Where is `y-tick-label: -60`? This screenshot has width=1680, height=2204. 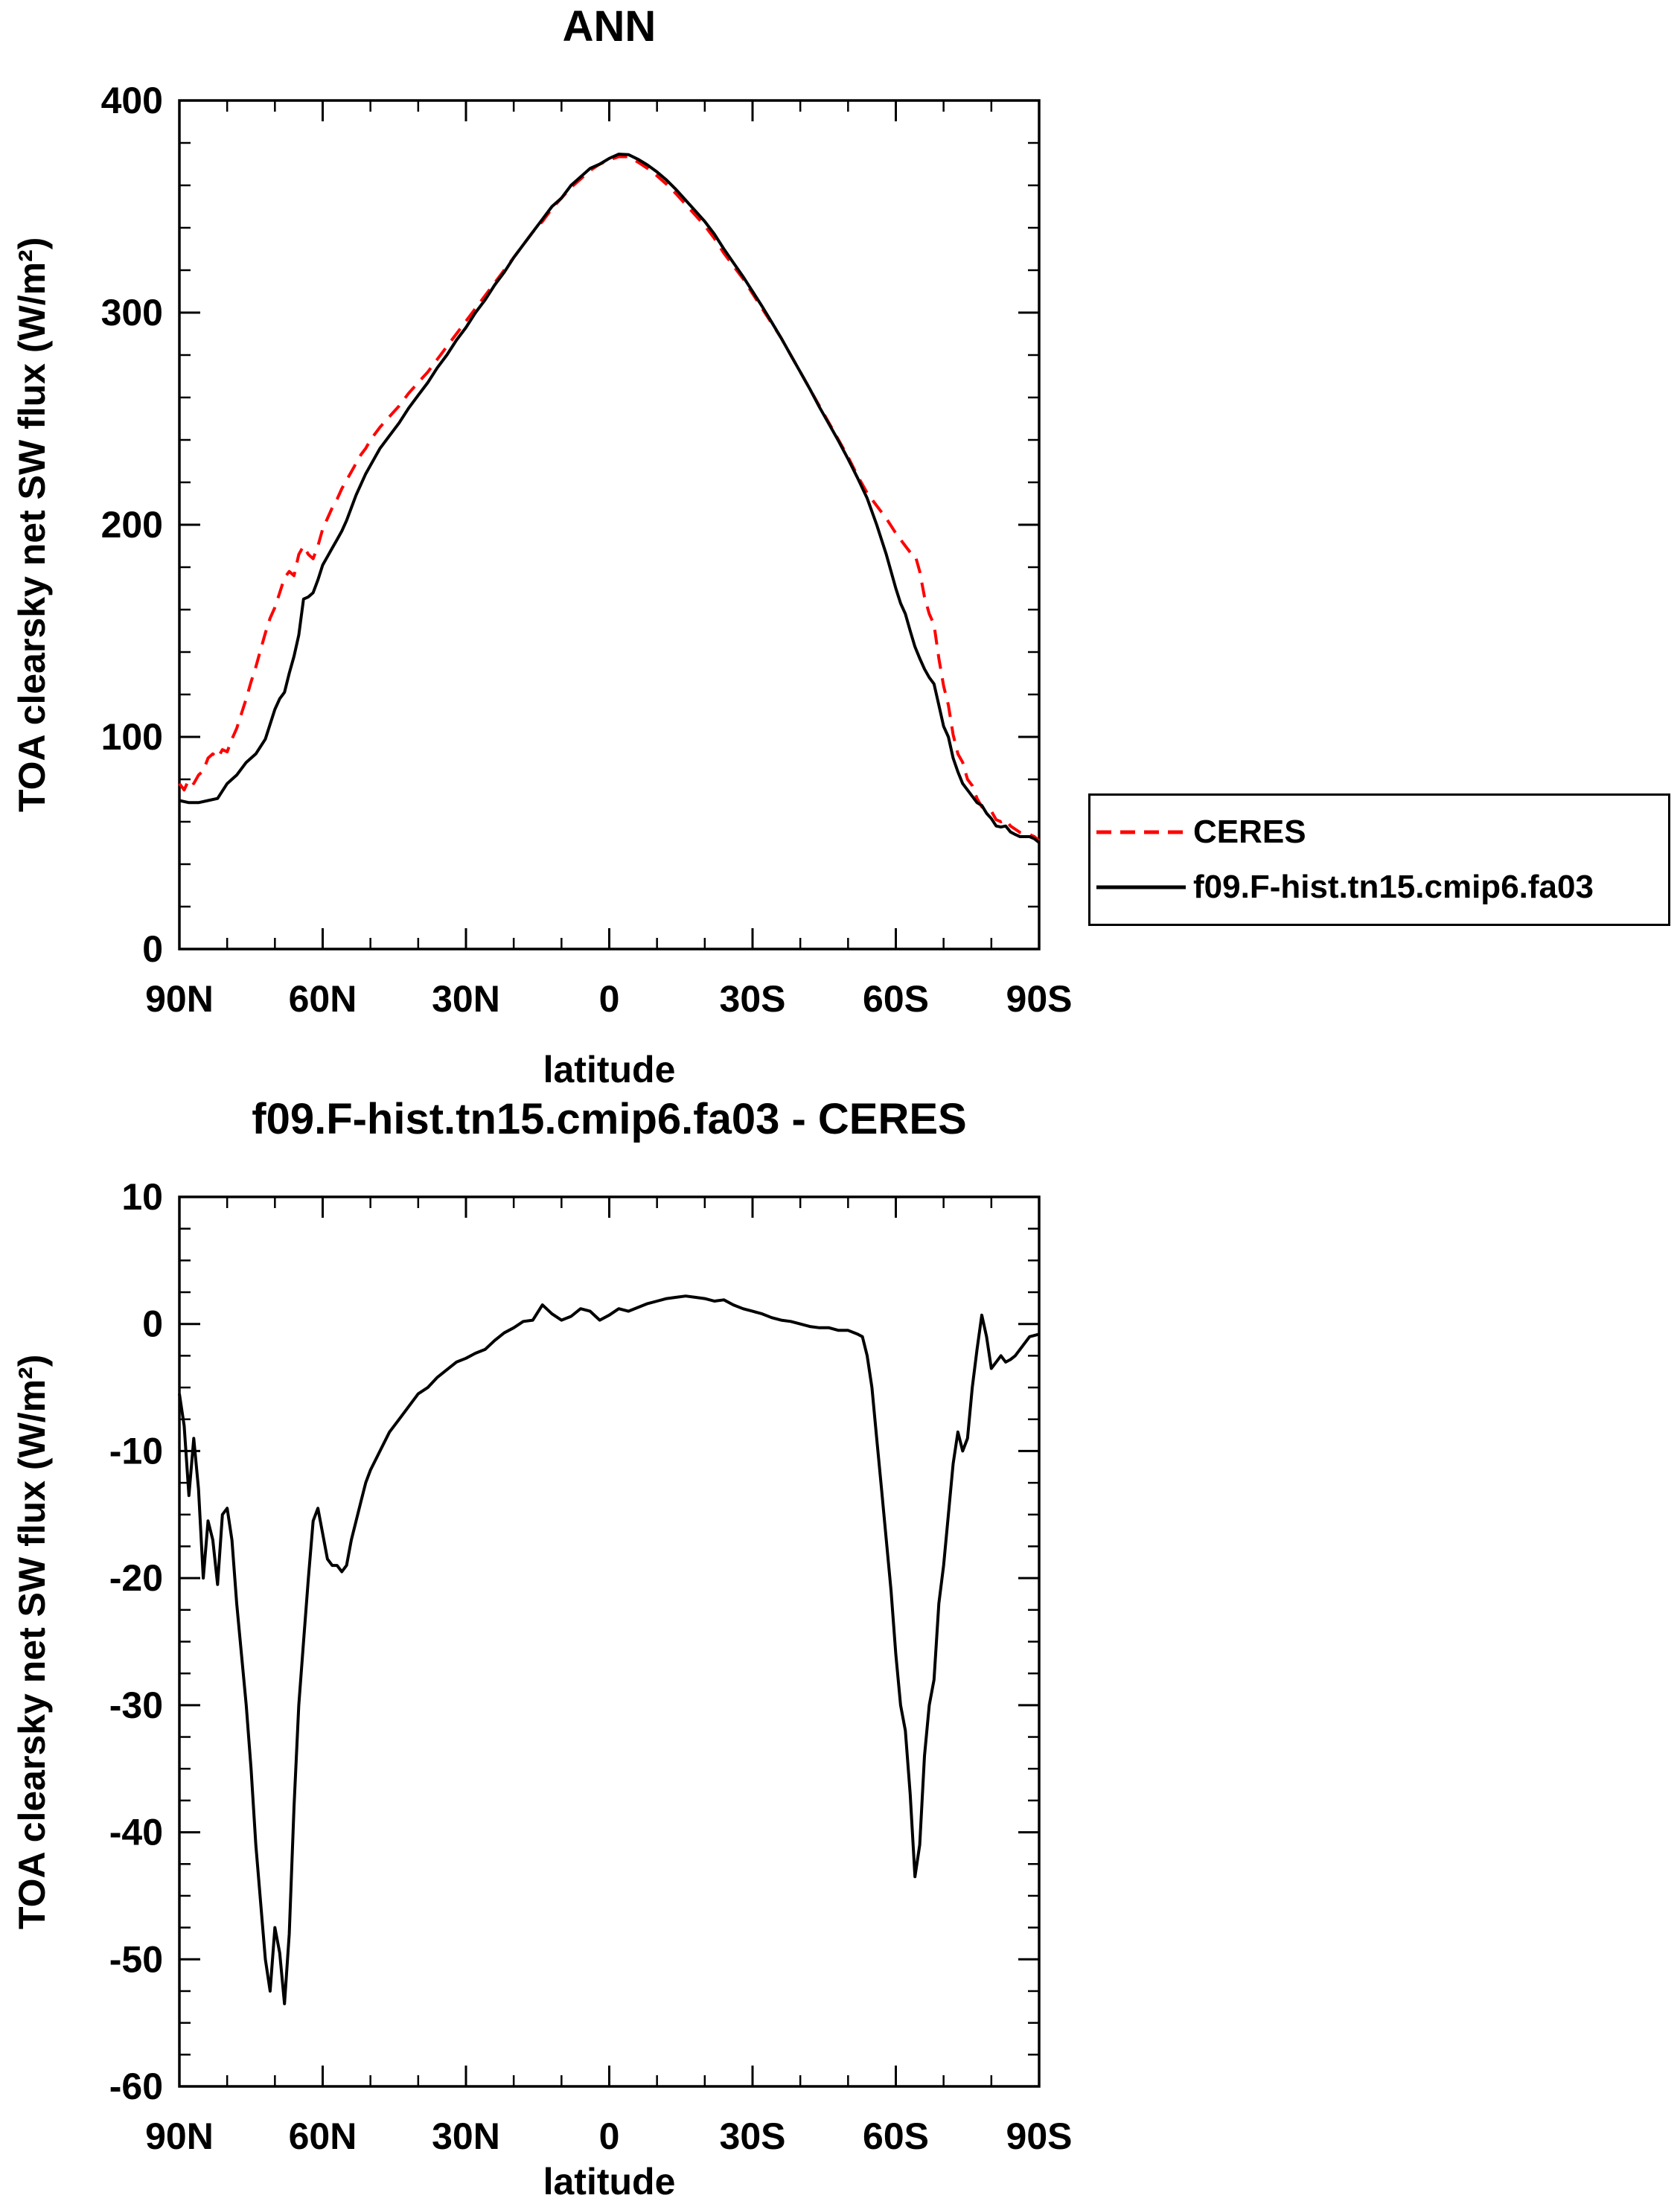 y-tick-label: -60 is located at coordinates (136, 2086).